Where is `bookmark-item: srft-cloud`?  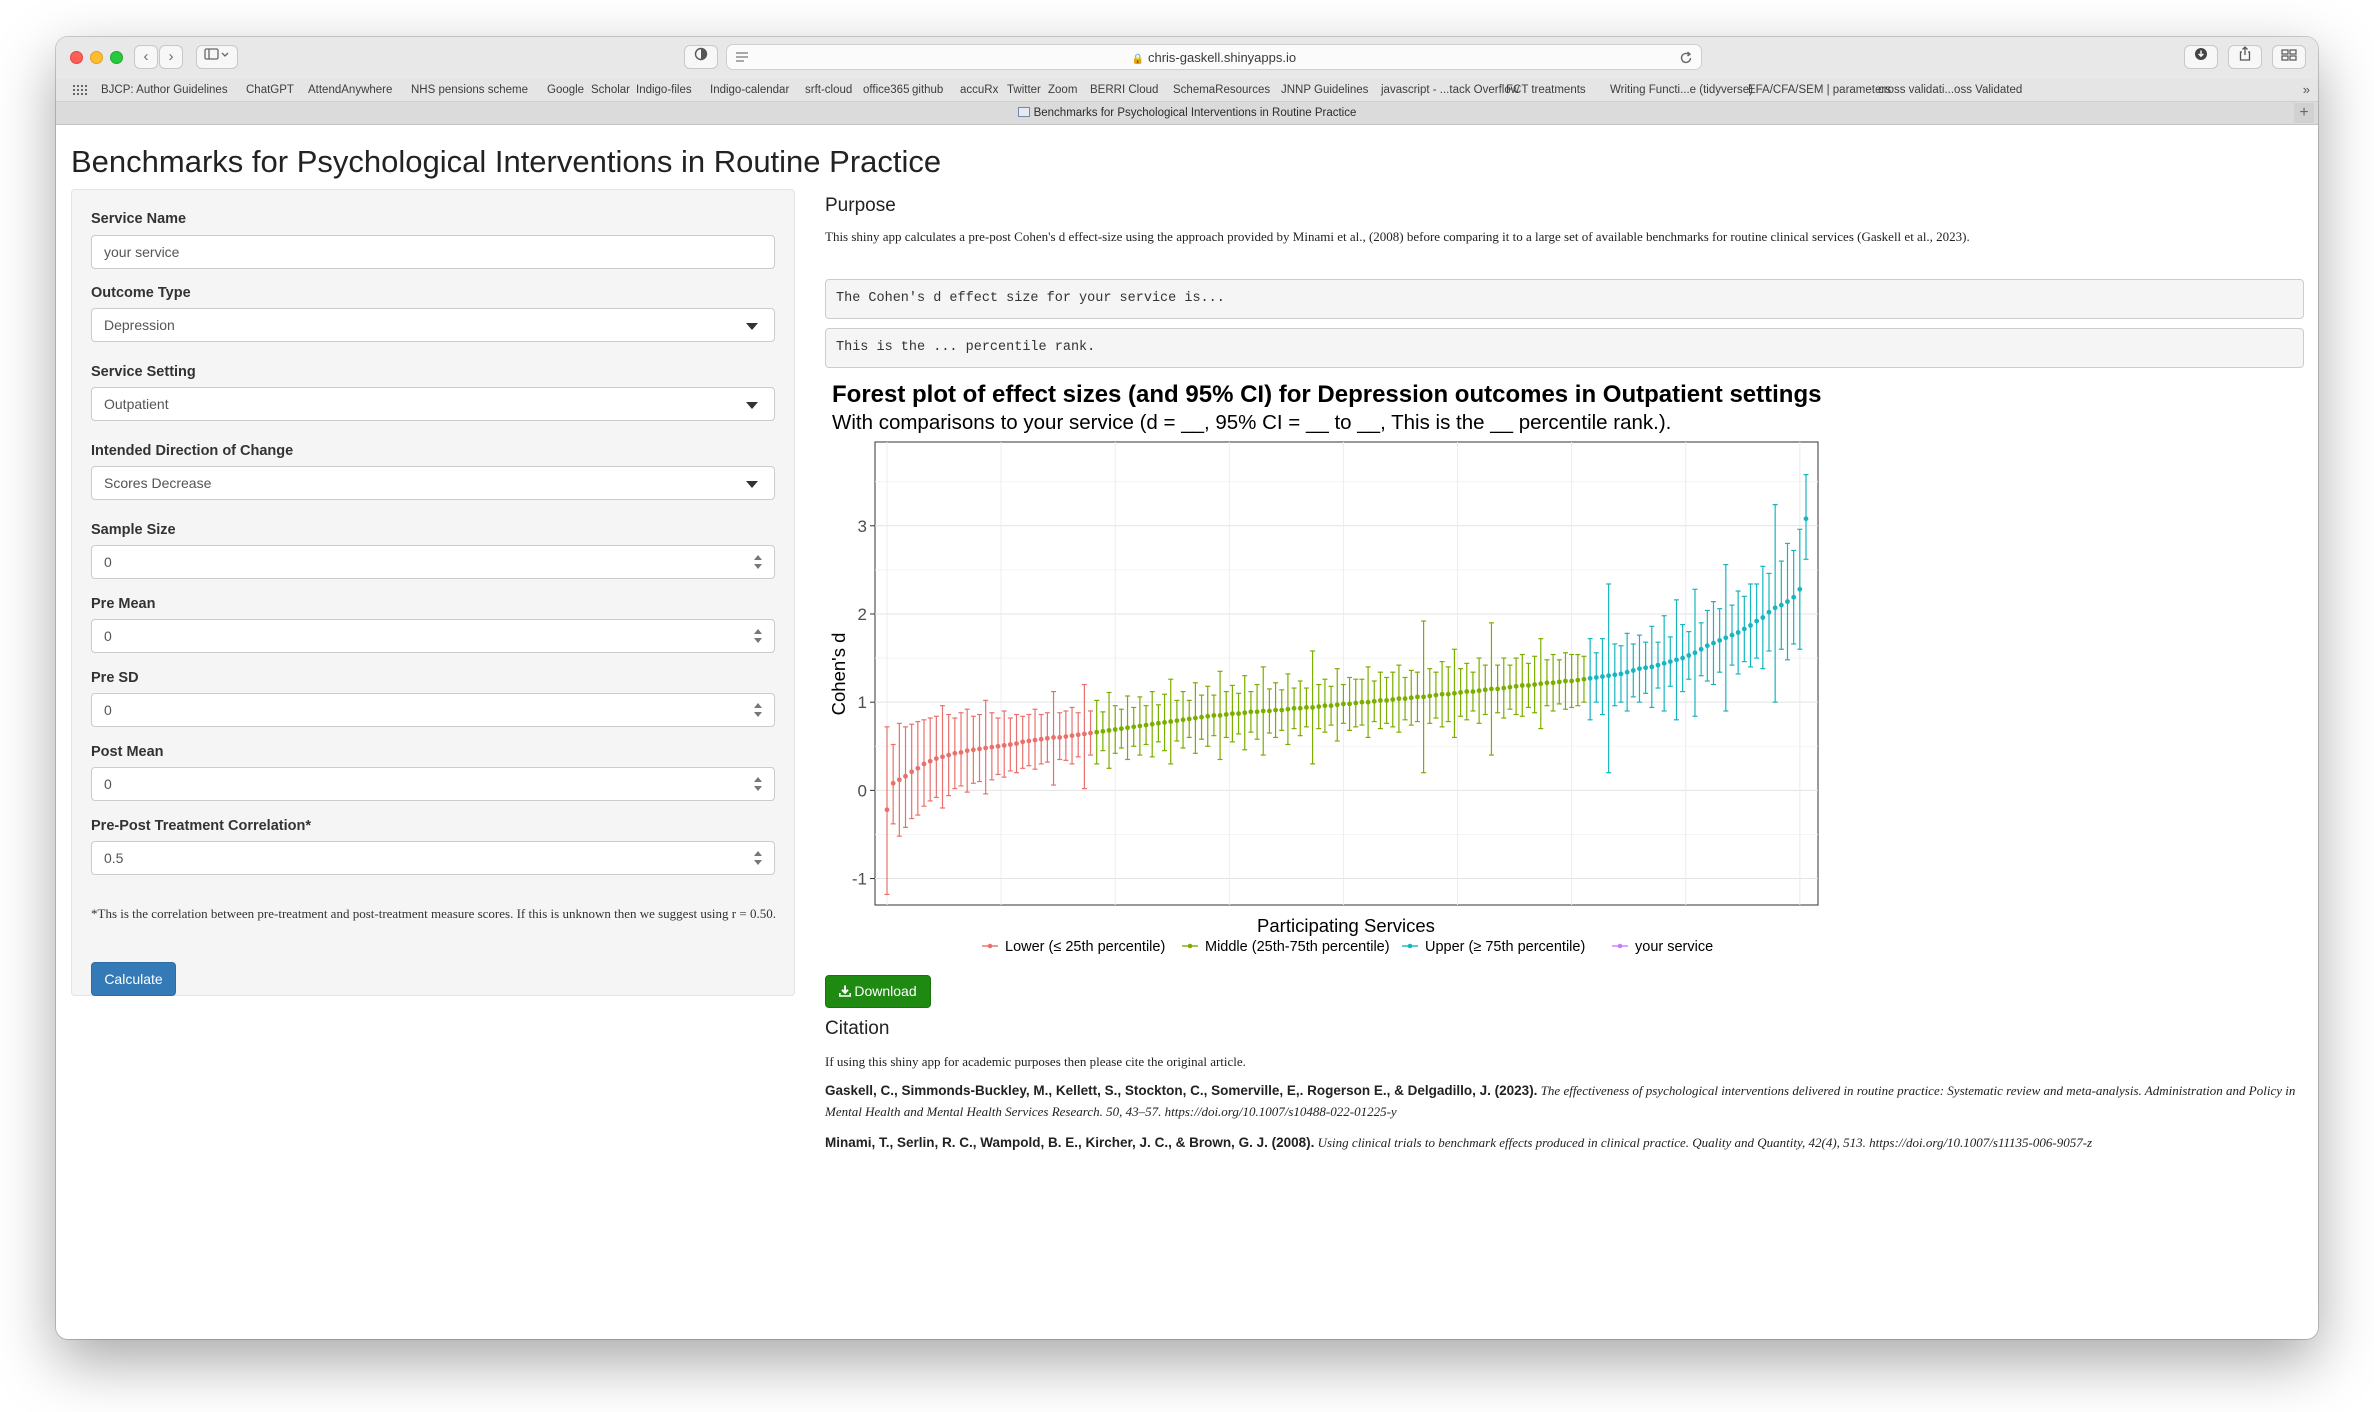
bookmark-item: srft-cloud is located at coordinates (829, 90).